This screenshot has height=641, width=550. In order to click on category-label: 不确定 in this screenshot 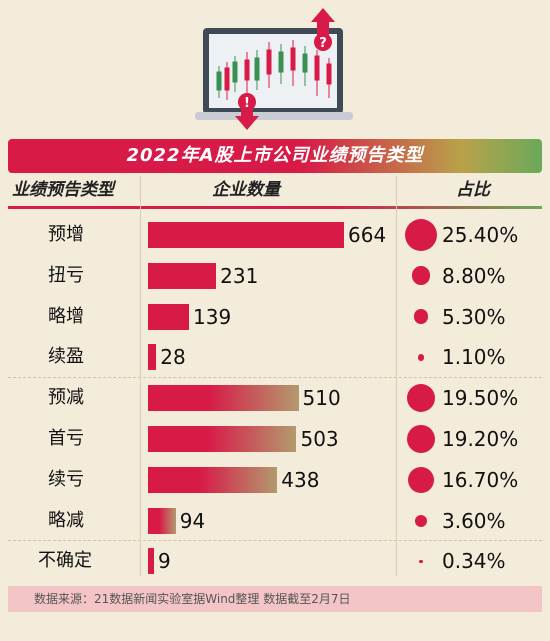, I will do `click(65, 561)`.